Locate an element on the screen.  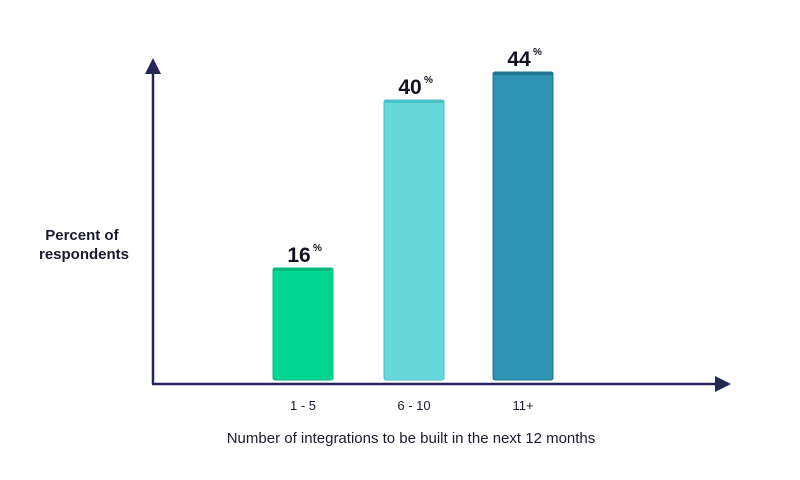
x-tick-label-1: 6 - 10 is located at coordinates (413, 405).